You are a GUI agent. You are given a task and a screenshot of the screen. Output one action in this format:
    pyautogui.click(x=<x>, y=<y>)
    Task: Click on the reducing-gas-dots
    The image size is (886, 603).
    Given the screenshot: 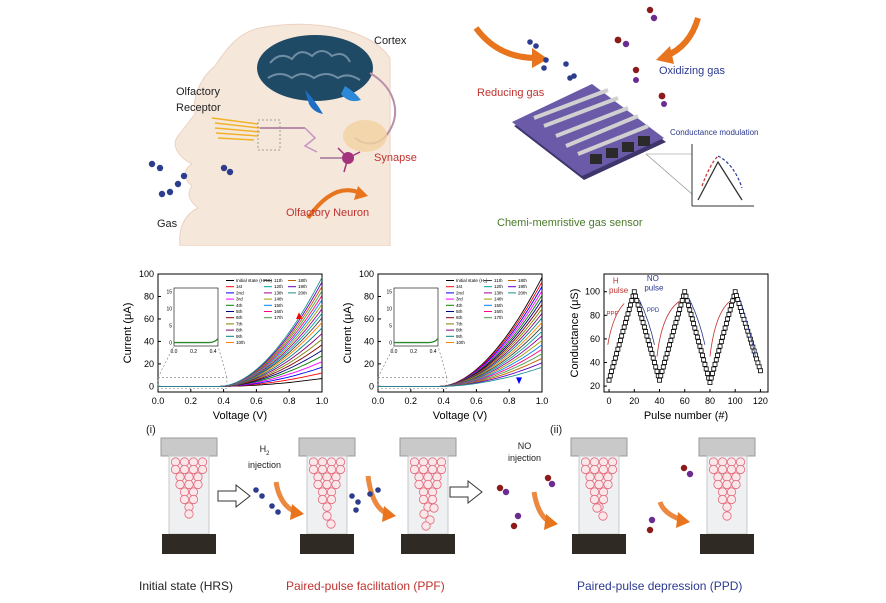 What is the action you would take?
    pyautogui.click(x=552, y=60)
    